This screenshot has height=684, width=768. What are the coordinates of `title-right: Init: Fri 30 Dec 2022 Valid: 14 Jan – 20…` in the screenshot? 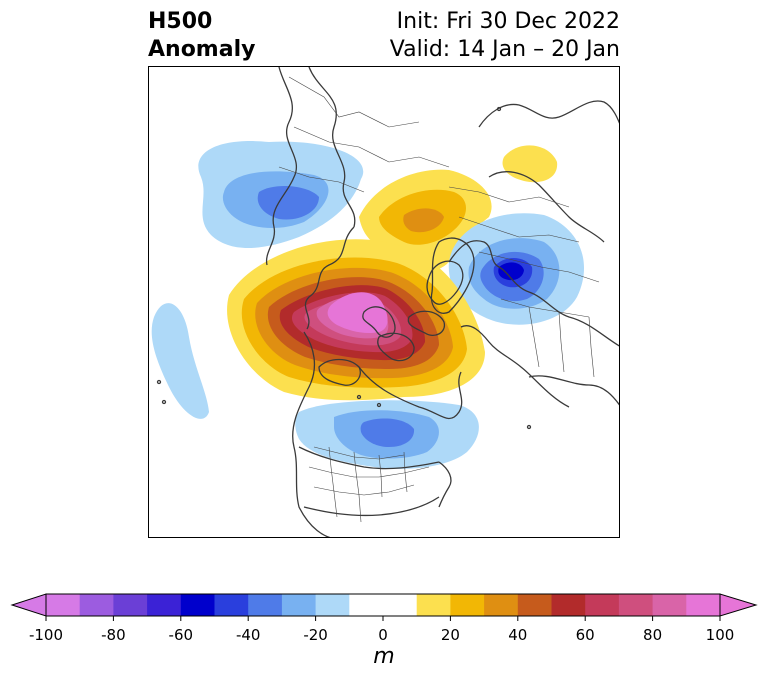 It's located at (505, 36).